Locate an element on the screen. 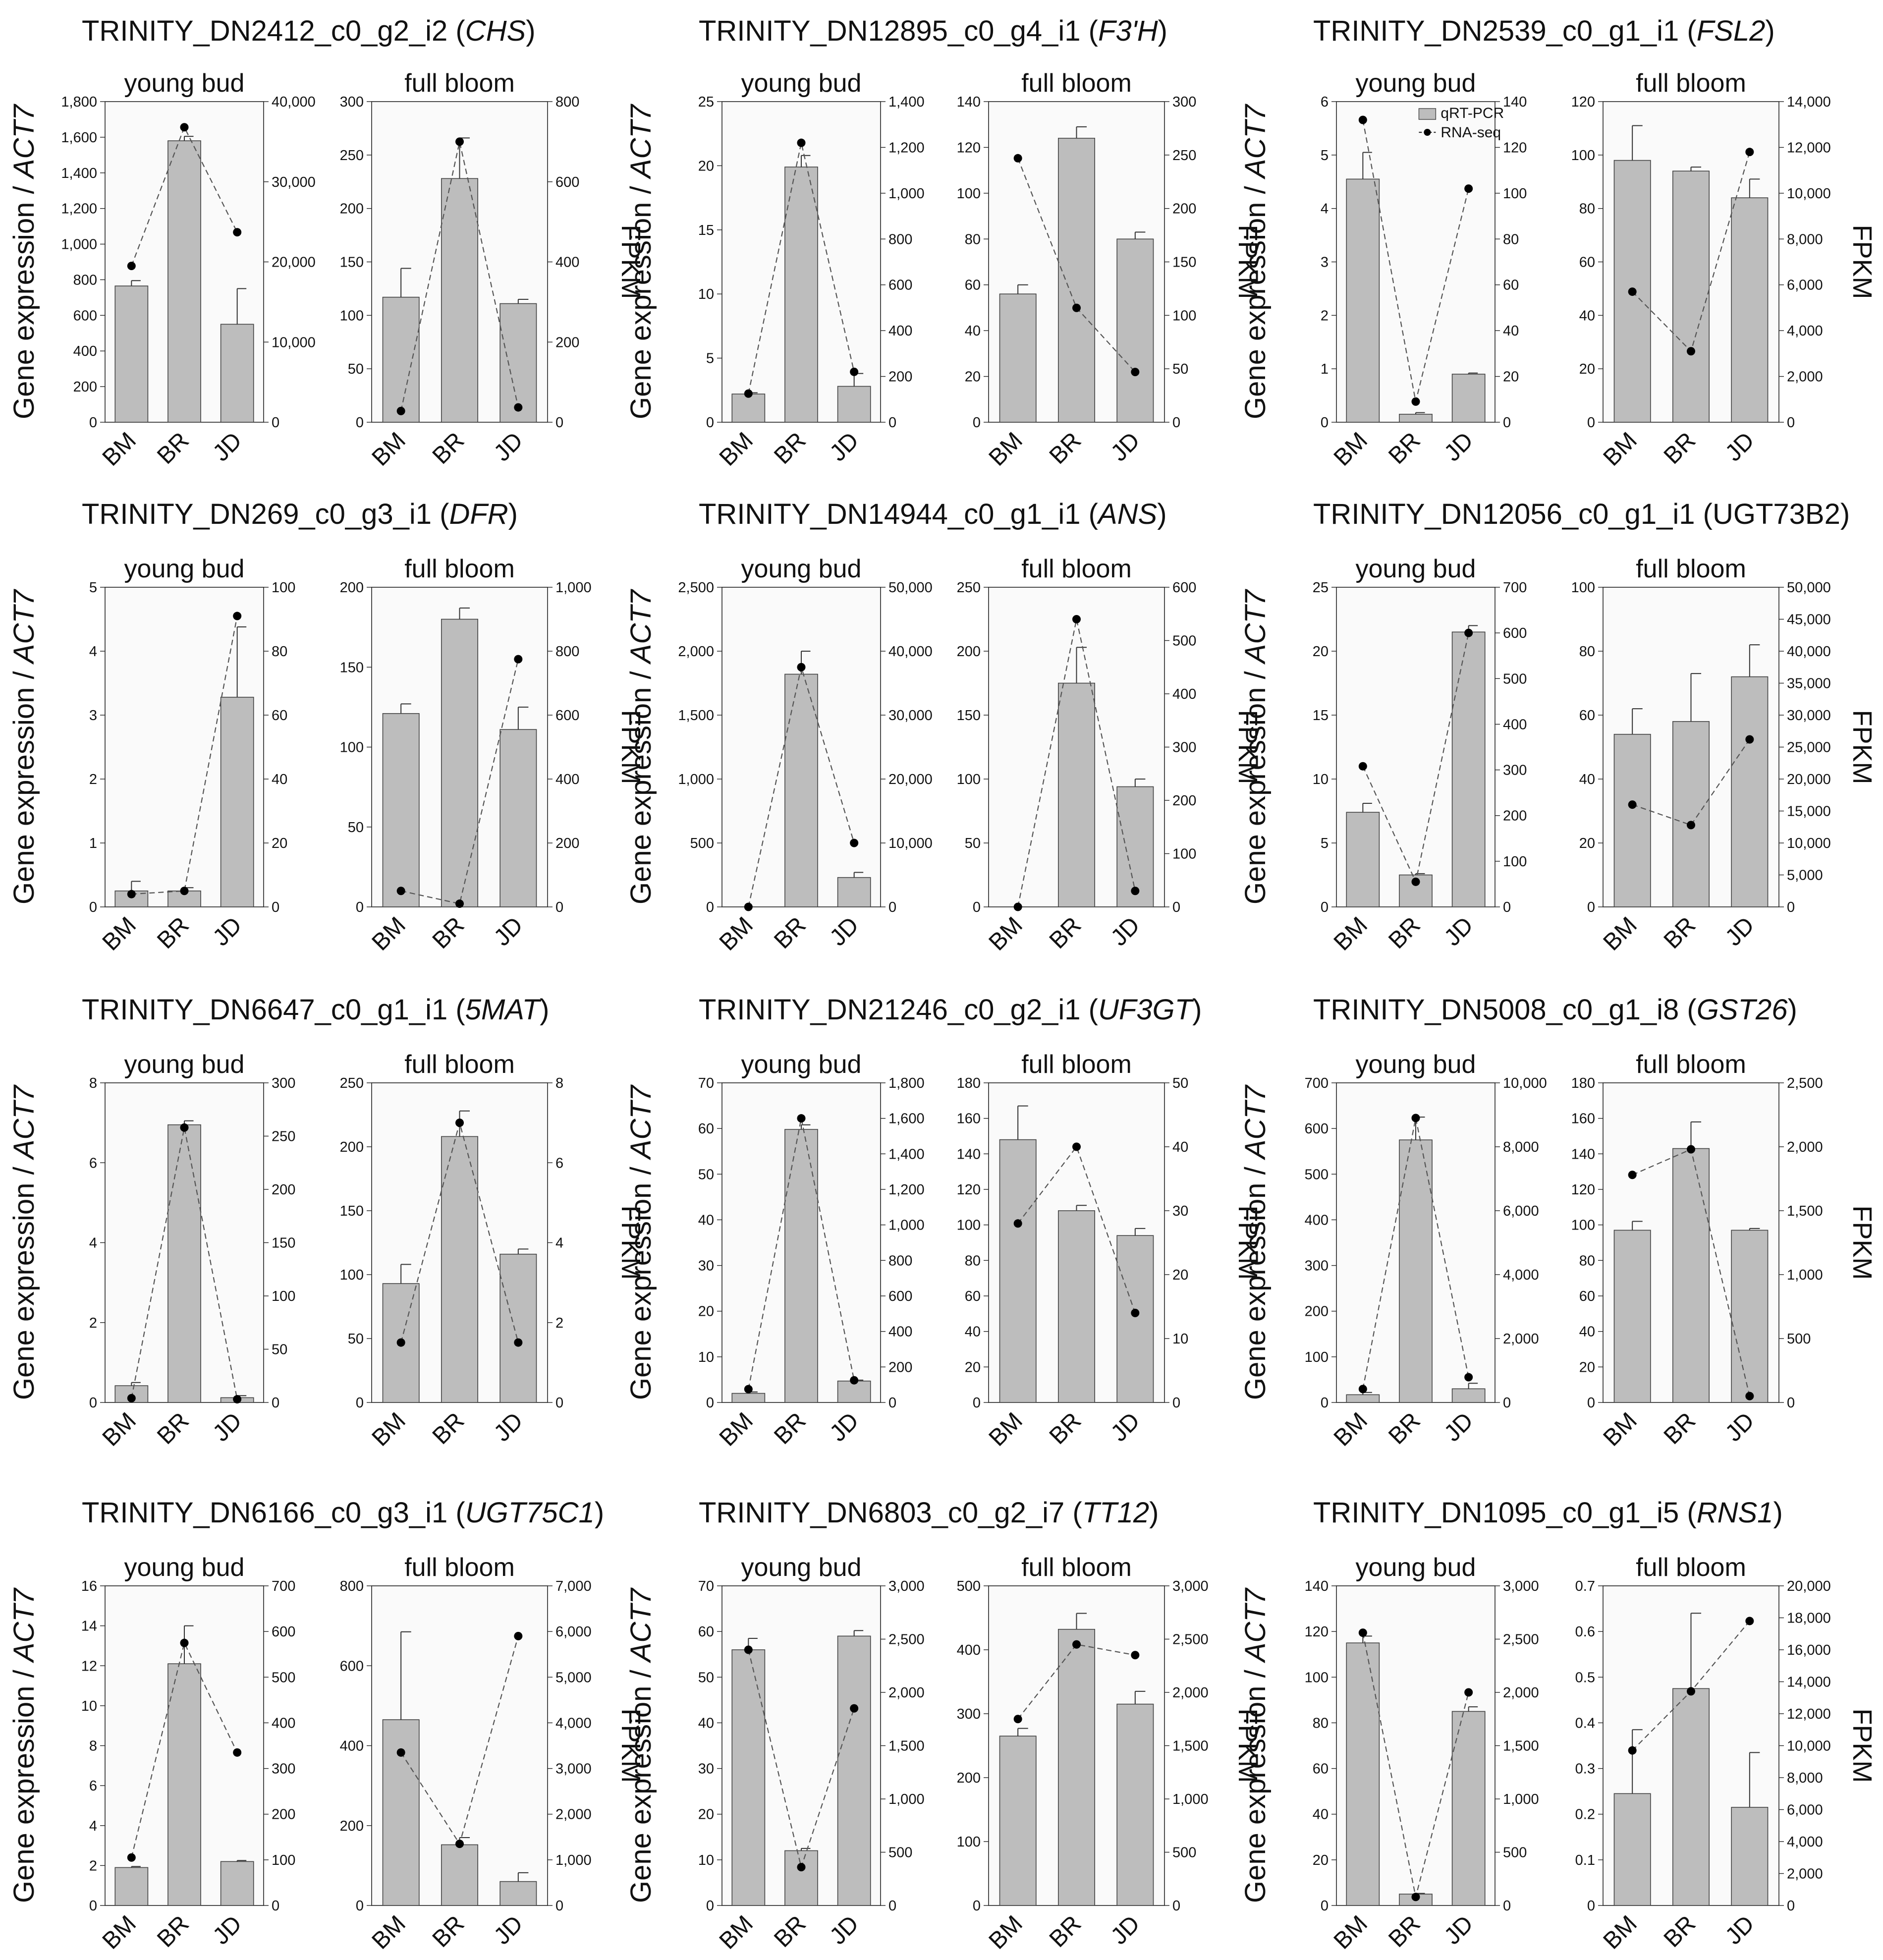  y-tick-label: 0.6 is located at coordinates (1585, 1632).